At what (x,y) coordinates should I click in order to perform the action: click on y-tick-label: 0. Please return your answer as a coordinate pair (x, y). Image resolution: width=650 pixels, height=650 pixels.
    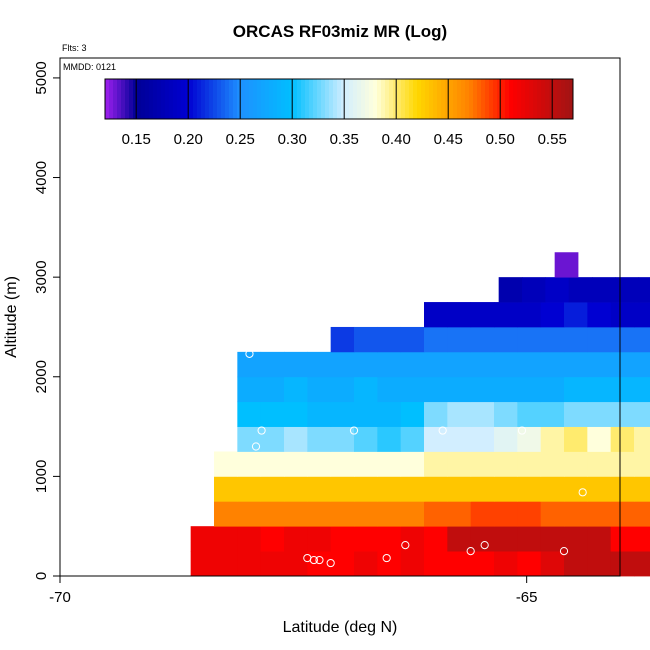
    Looking at the image, I should click on (41, 576).